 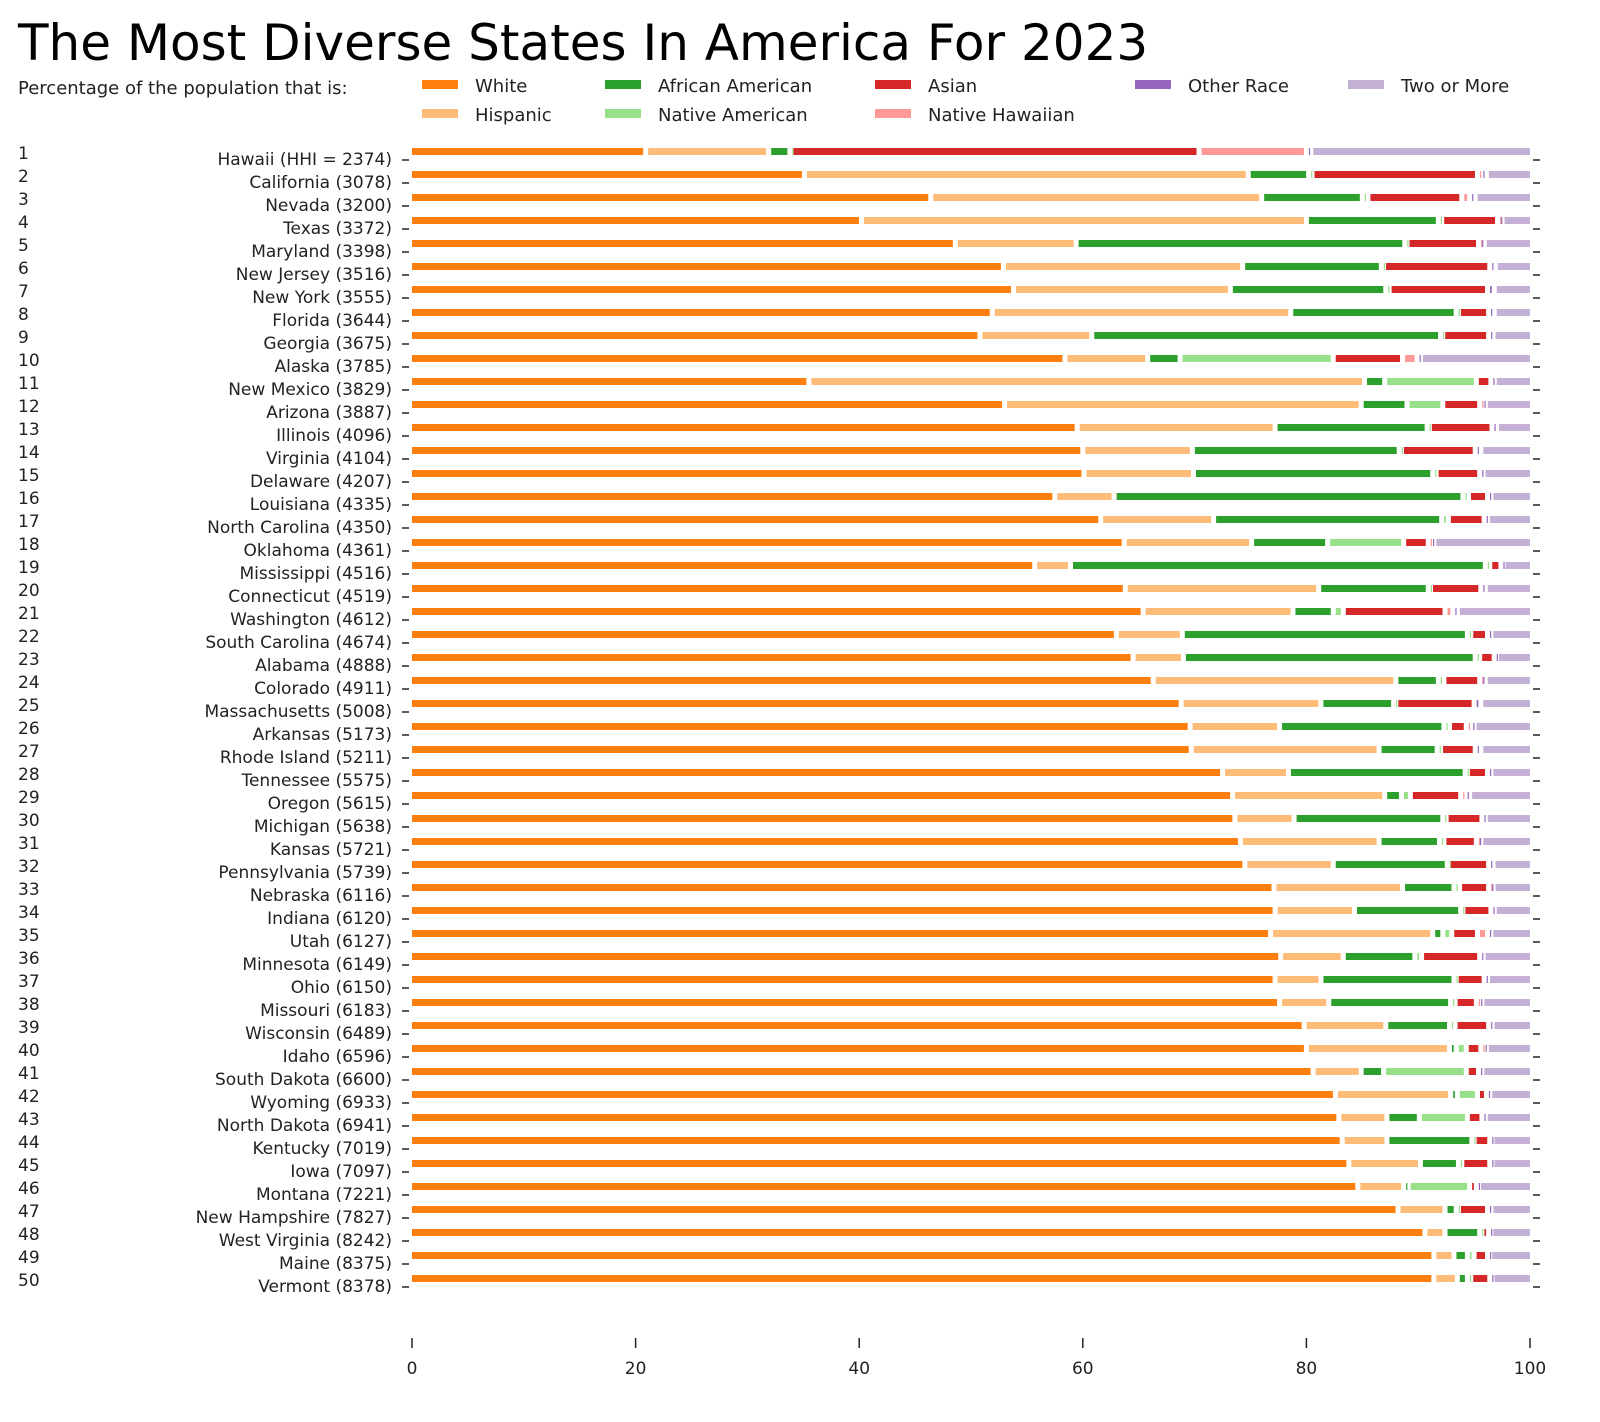 What do you see at coordinates (328, 206) in the screenshot?
I see `state-label: Nevada (3200)` at bounding box center [328, 206].